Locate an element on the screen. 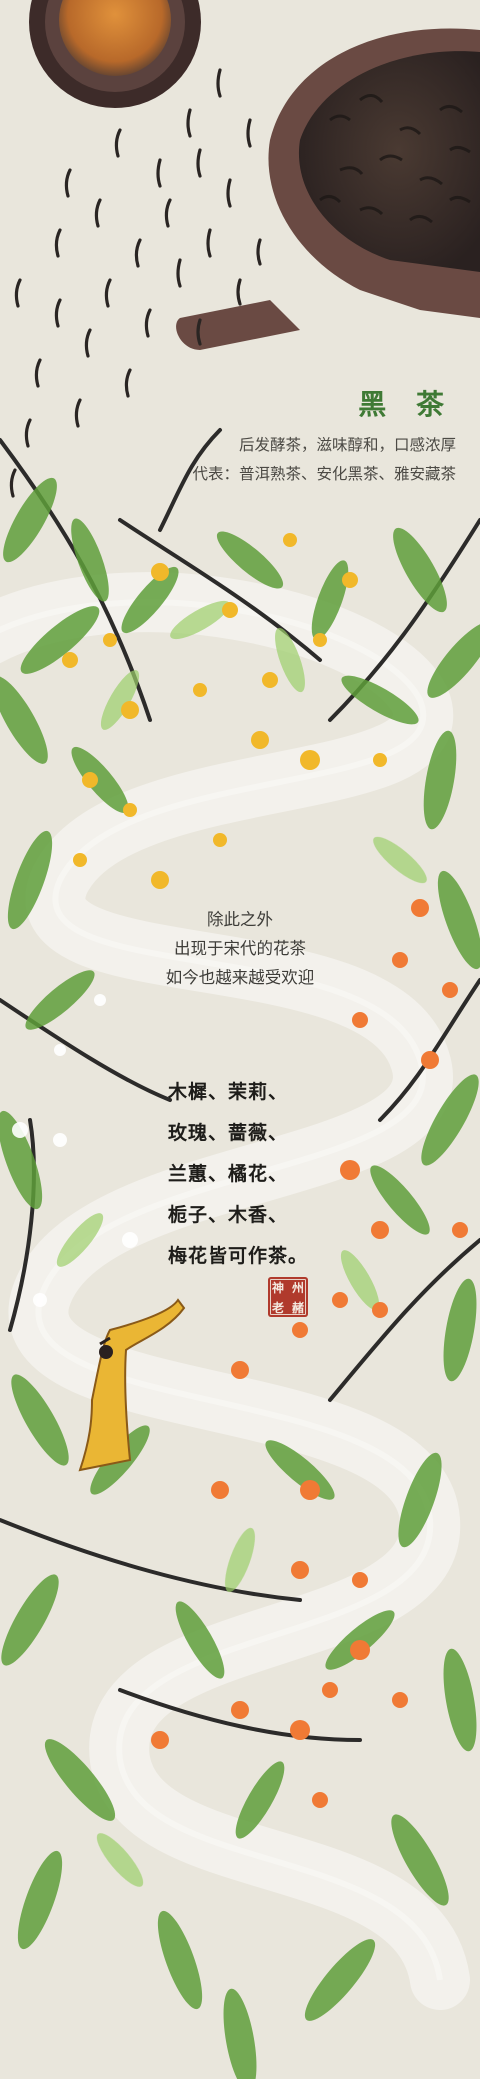  seal-char: 赭 is located at coordinates (297, 1307).